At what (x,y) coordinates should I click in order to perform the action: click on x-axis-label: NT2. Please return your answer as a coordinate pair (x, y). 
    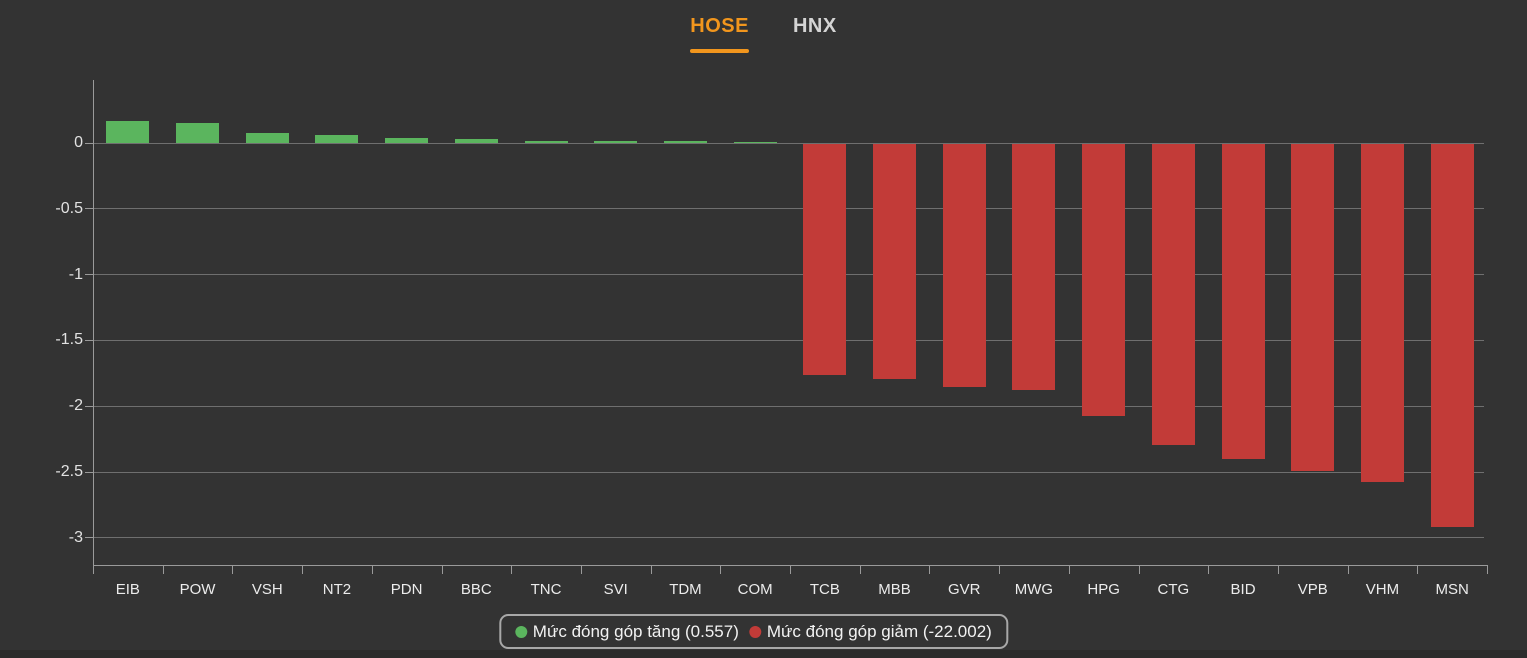
    Looking at the image, I should click on (337, 589).